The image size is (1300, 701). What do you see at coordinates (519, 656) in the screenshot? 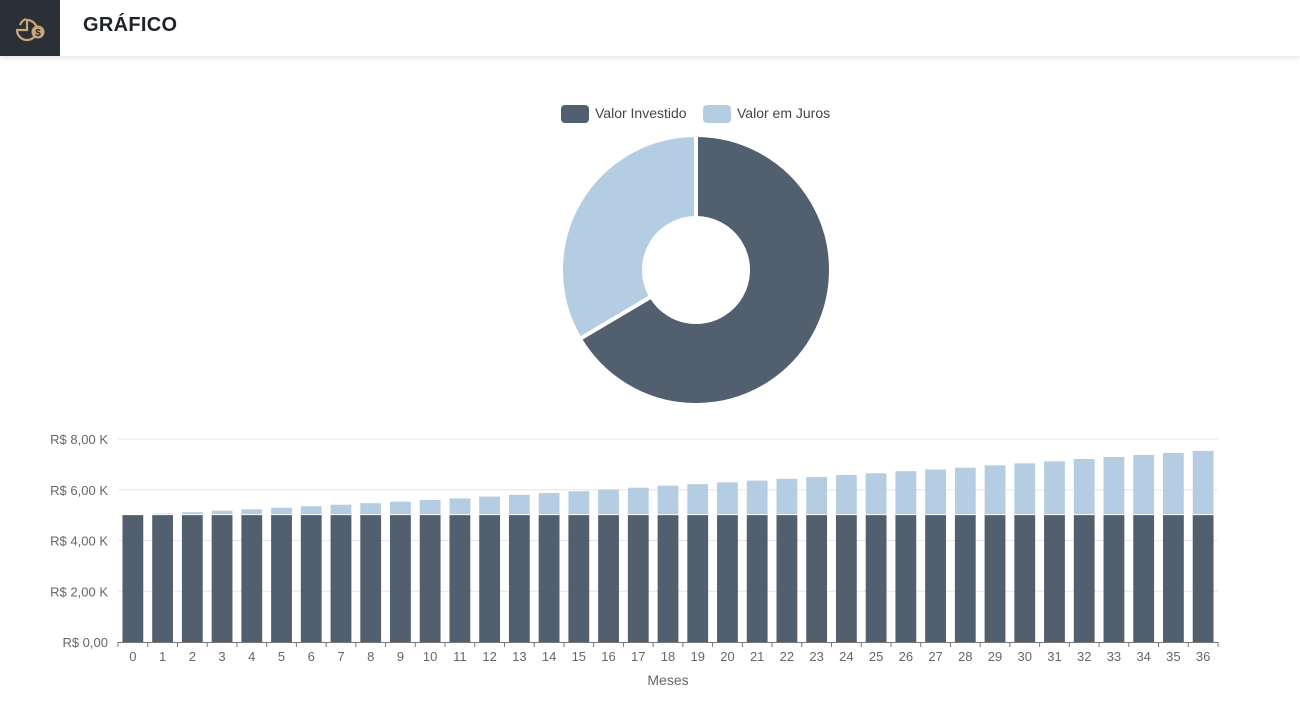
I see `x-tick-label: 13` at bounding box center [519, 656].